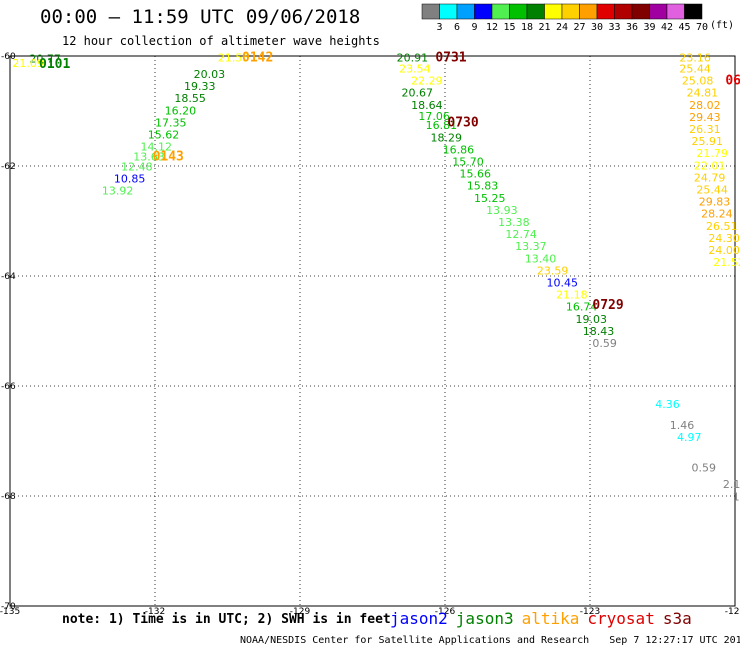  Describe the element at coordinates (520, 234) in the screenshot. I see `wave-height-point: 12.74` at that location.